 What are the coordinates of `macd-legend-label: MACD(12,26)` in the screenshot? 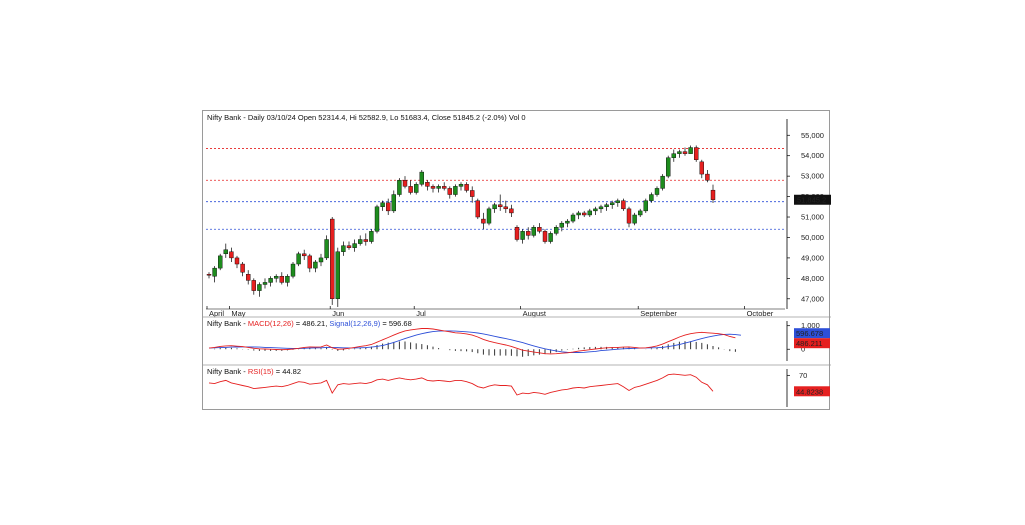 It's located at (271, 323).